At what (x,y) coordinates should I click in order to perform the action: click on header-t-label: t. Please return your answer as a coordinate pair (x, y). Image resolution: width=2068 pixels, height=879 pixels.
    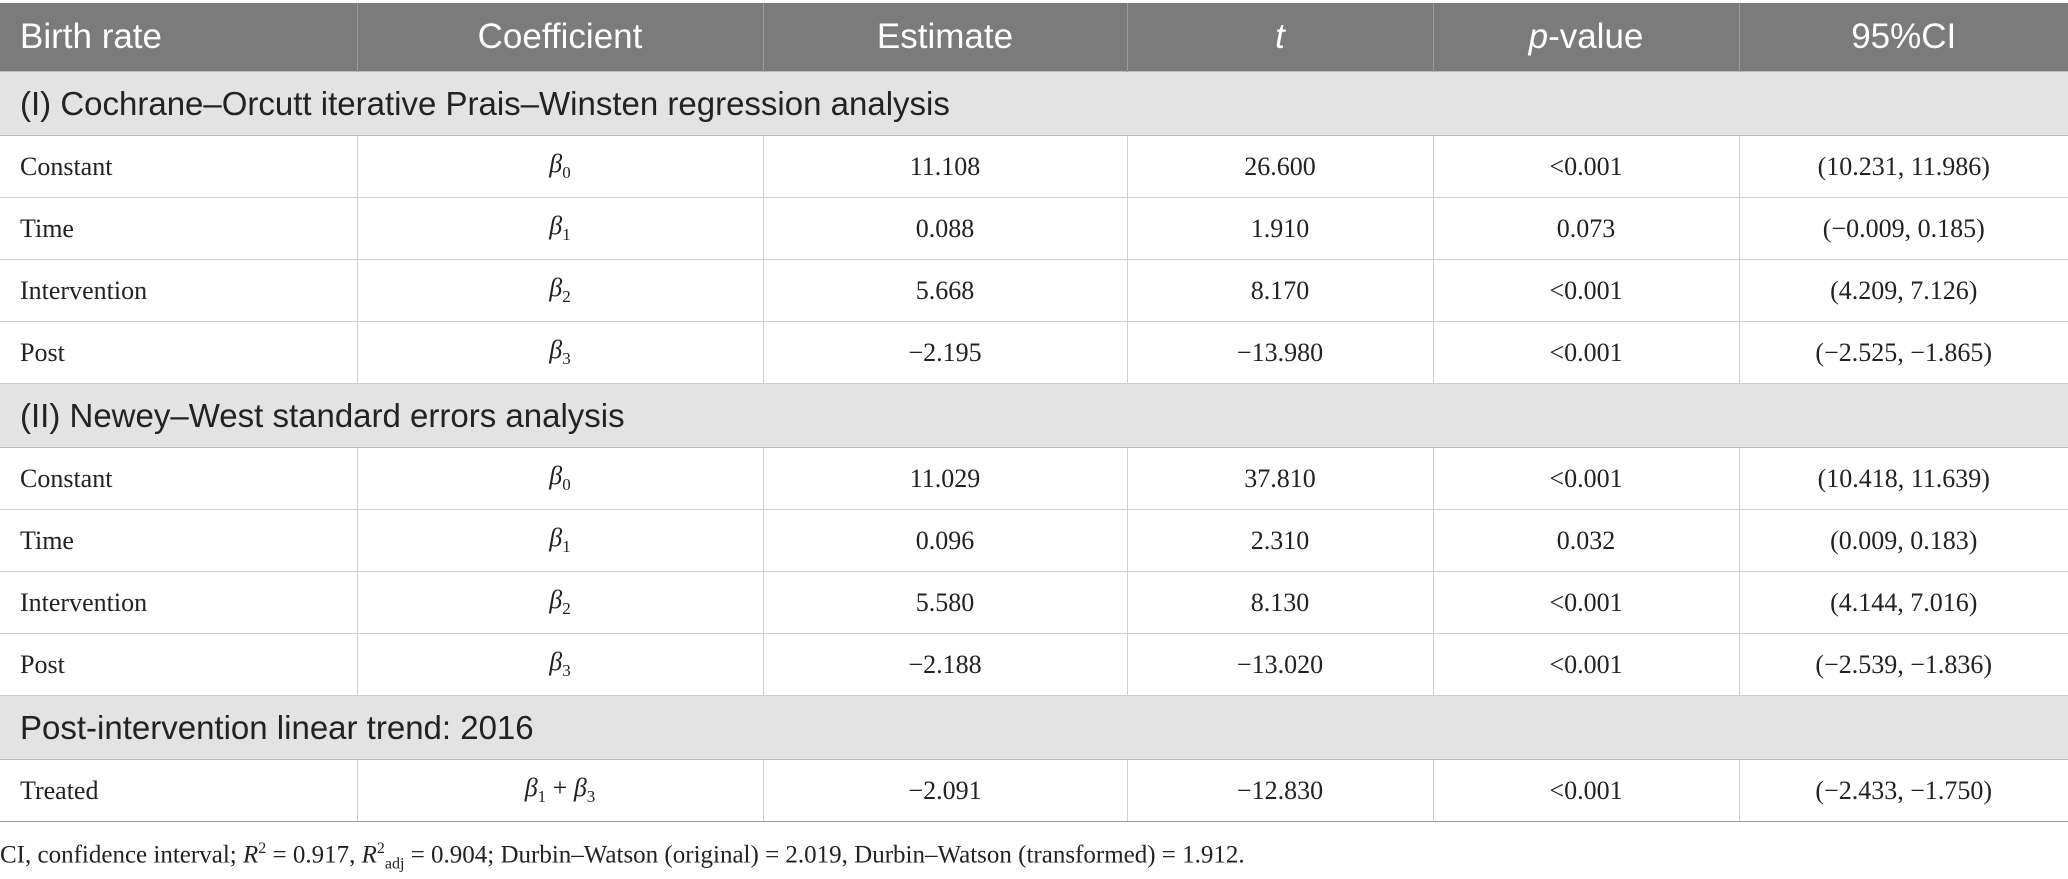
    Looking at the image, I should click on (1280, 36).